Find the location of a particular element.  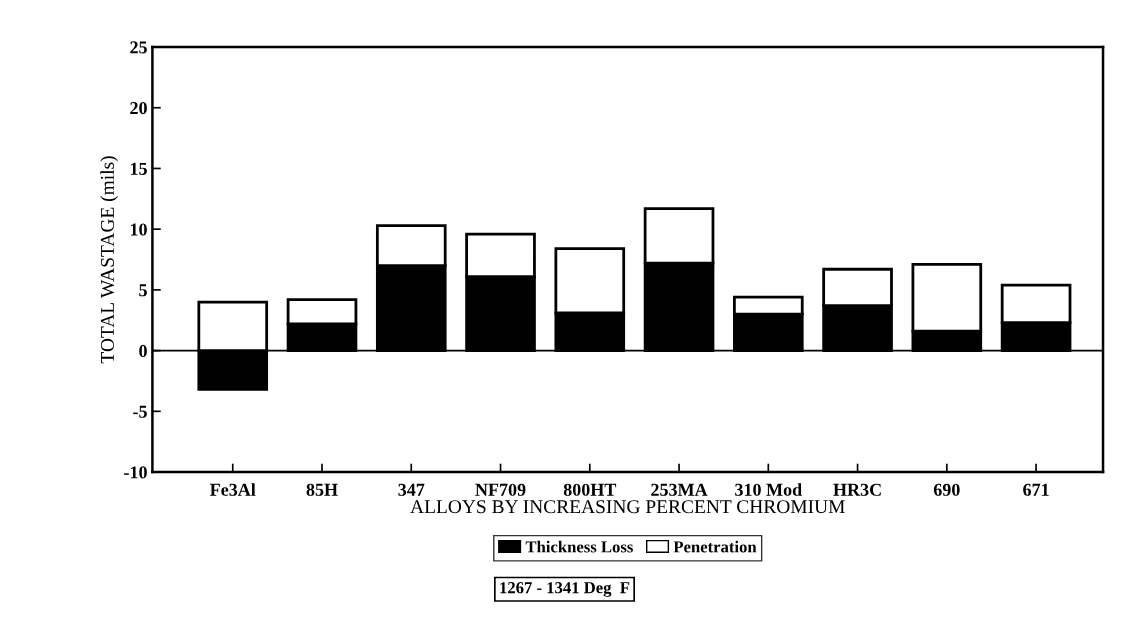

y-tick-label: -5 is located at coordinates (140, 411).